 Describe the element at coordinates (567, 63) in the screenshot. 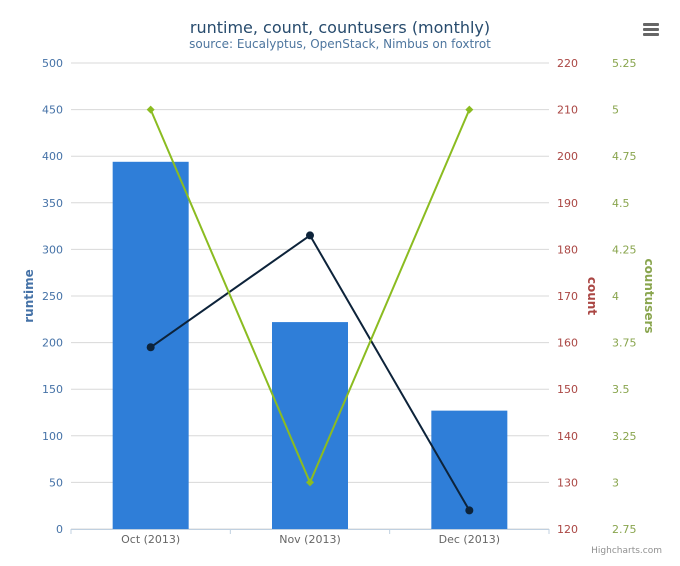

I see `count-tick-label: 220` at that location.